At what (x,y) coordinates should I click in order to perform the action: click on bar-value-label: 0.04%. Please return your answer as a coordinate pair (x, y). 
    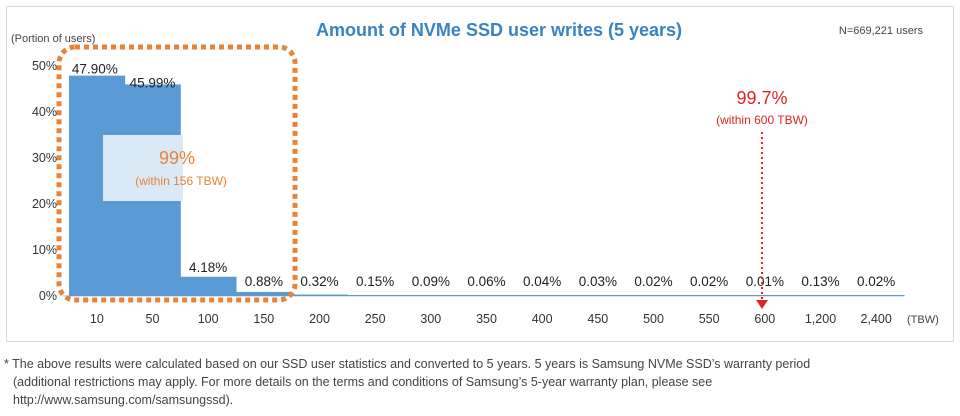
    Looking at the image, I should click on (542, 281).